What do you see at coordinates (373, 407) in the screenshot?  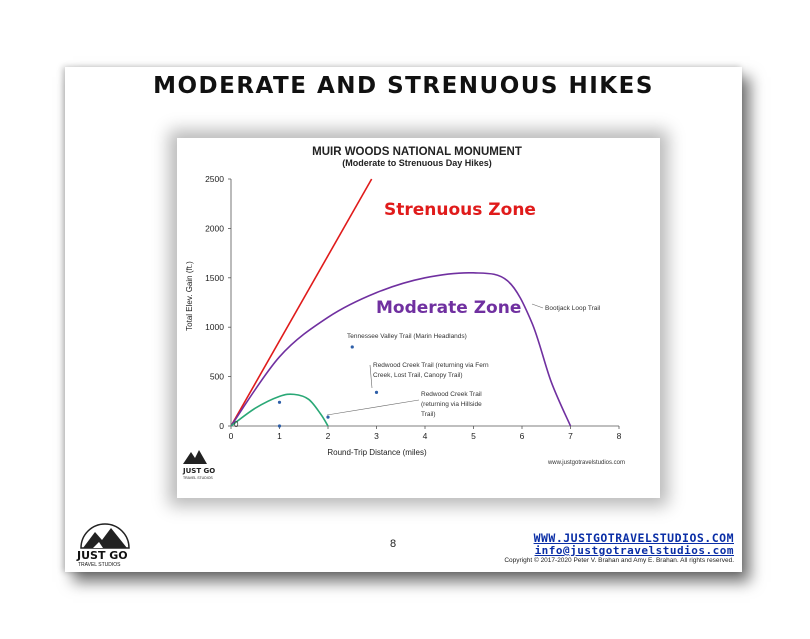 I see `redwood-hillside-leader-line` at bounding box center [373, 407].